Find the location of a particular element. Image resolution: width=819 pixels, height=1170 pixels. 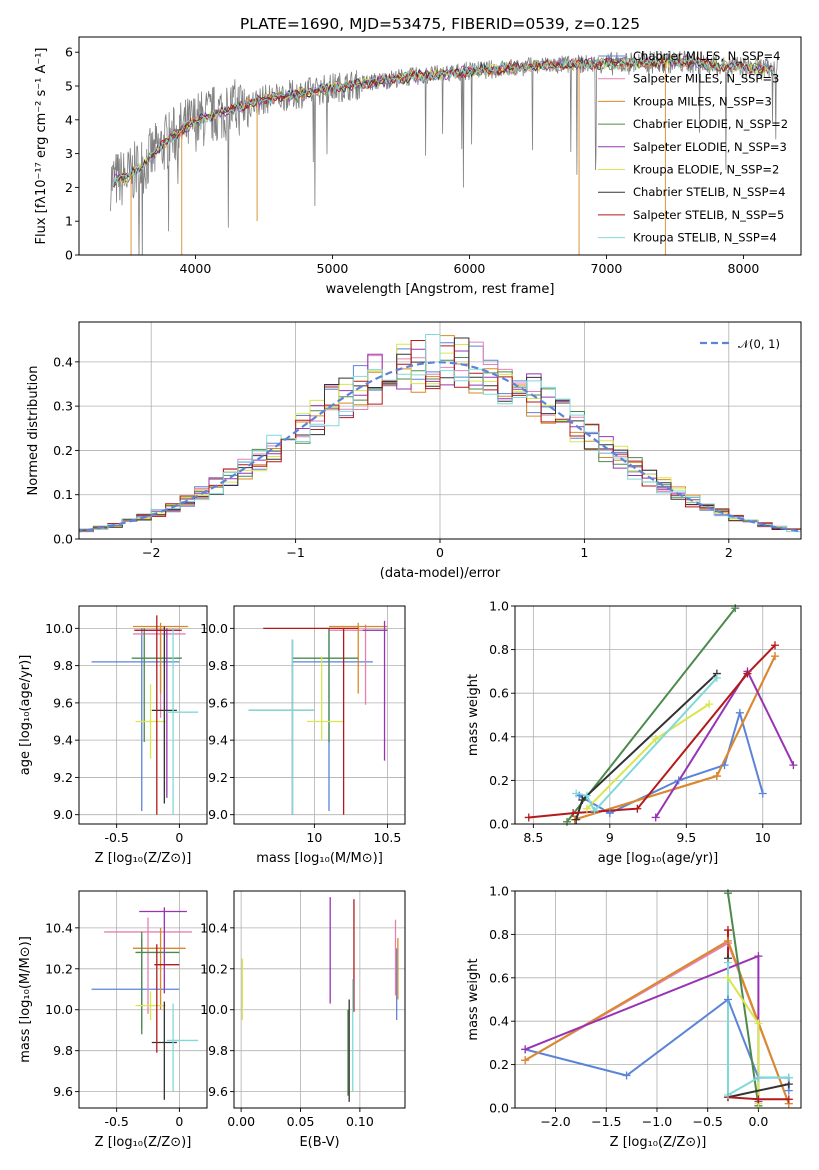

x-tick-label: 5000 is located at coordinates (333, 268).